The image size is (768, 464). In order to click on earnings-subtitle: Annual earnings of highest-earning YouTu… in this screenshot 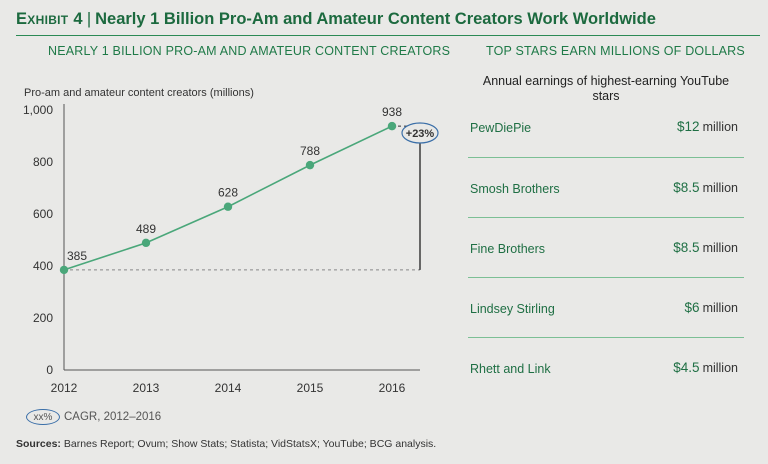, I will do `click(606, 88)`.